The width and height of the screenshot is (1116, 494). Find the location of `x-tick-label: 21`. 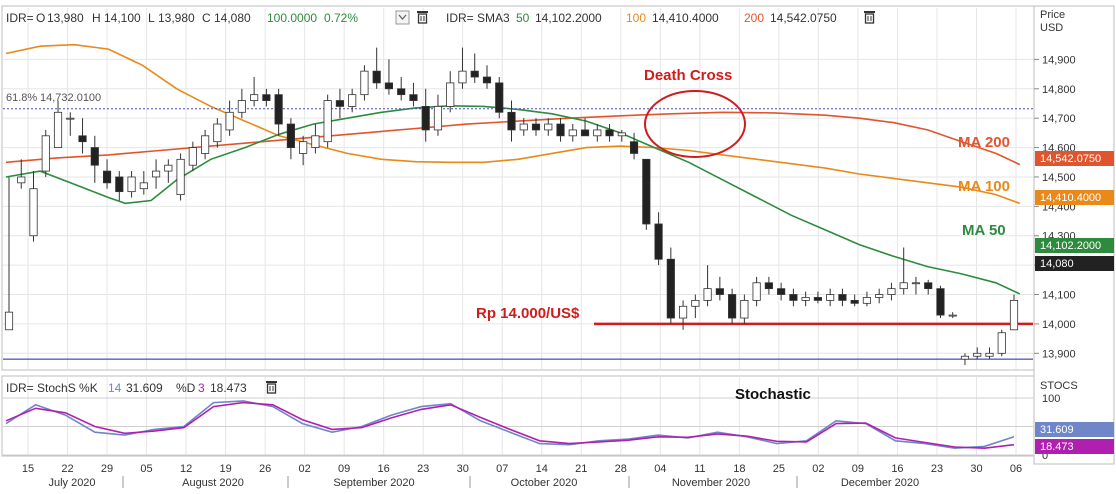

x-tick-label: 21 is located at coordinates (581, 469).